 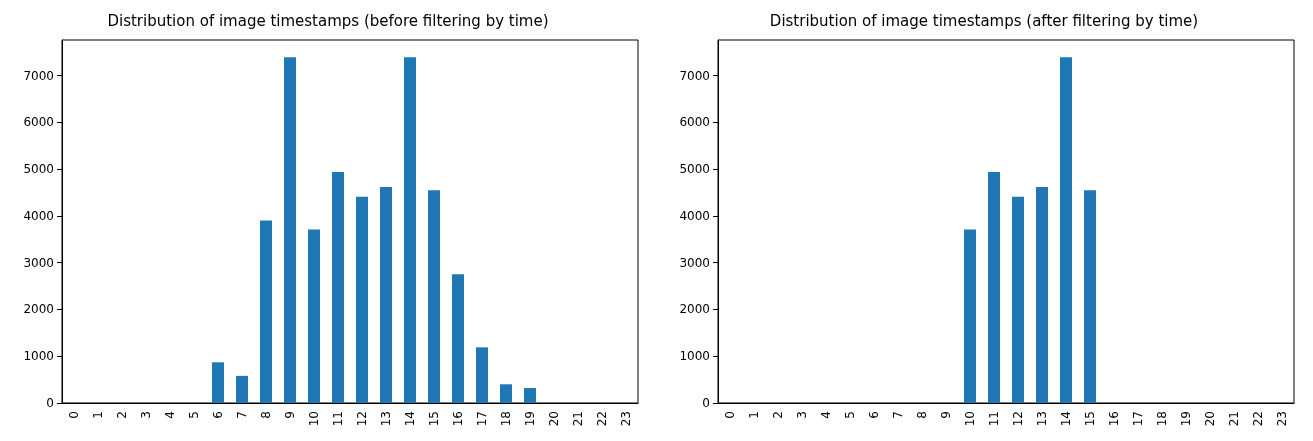 I want to click on chart-title: Distribution of image timestamps (before filtering by time), so click(x=328, y=20).